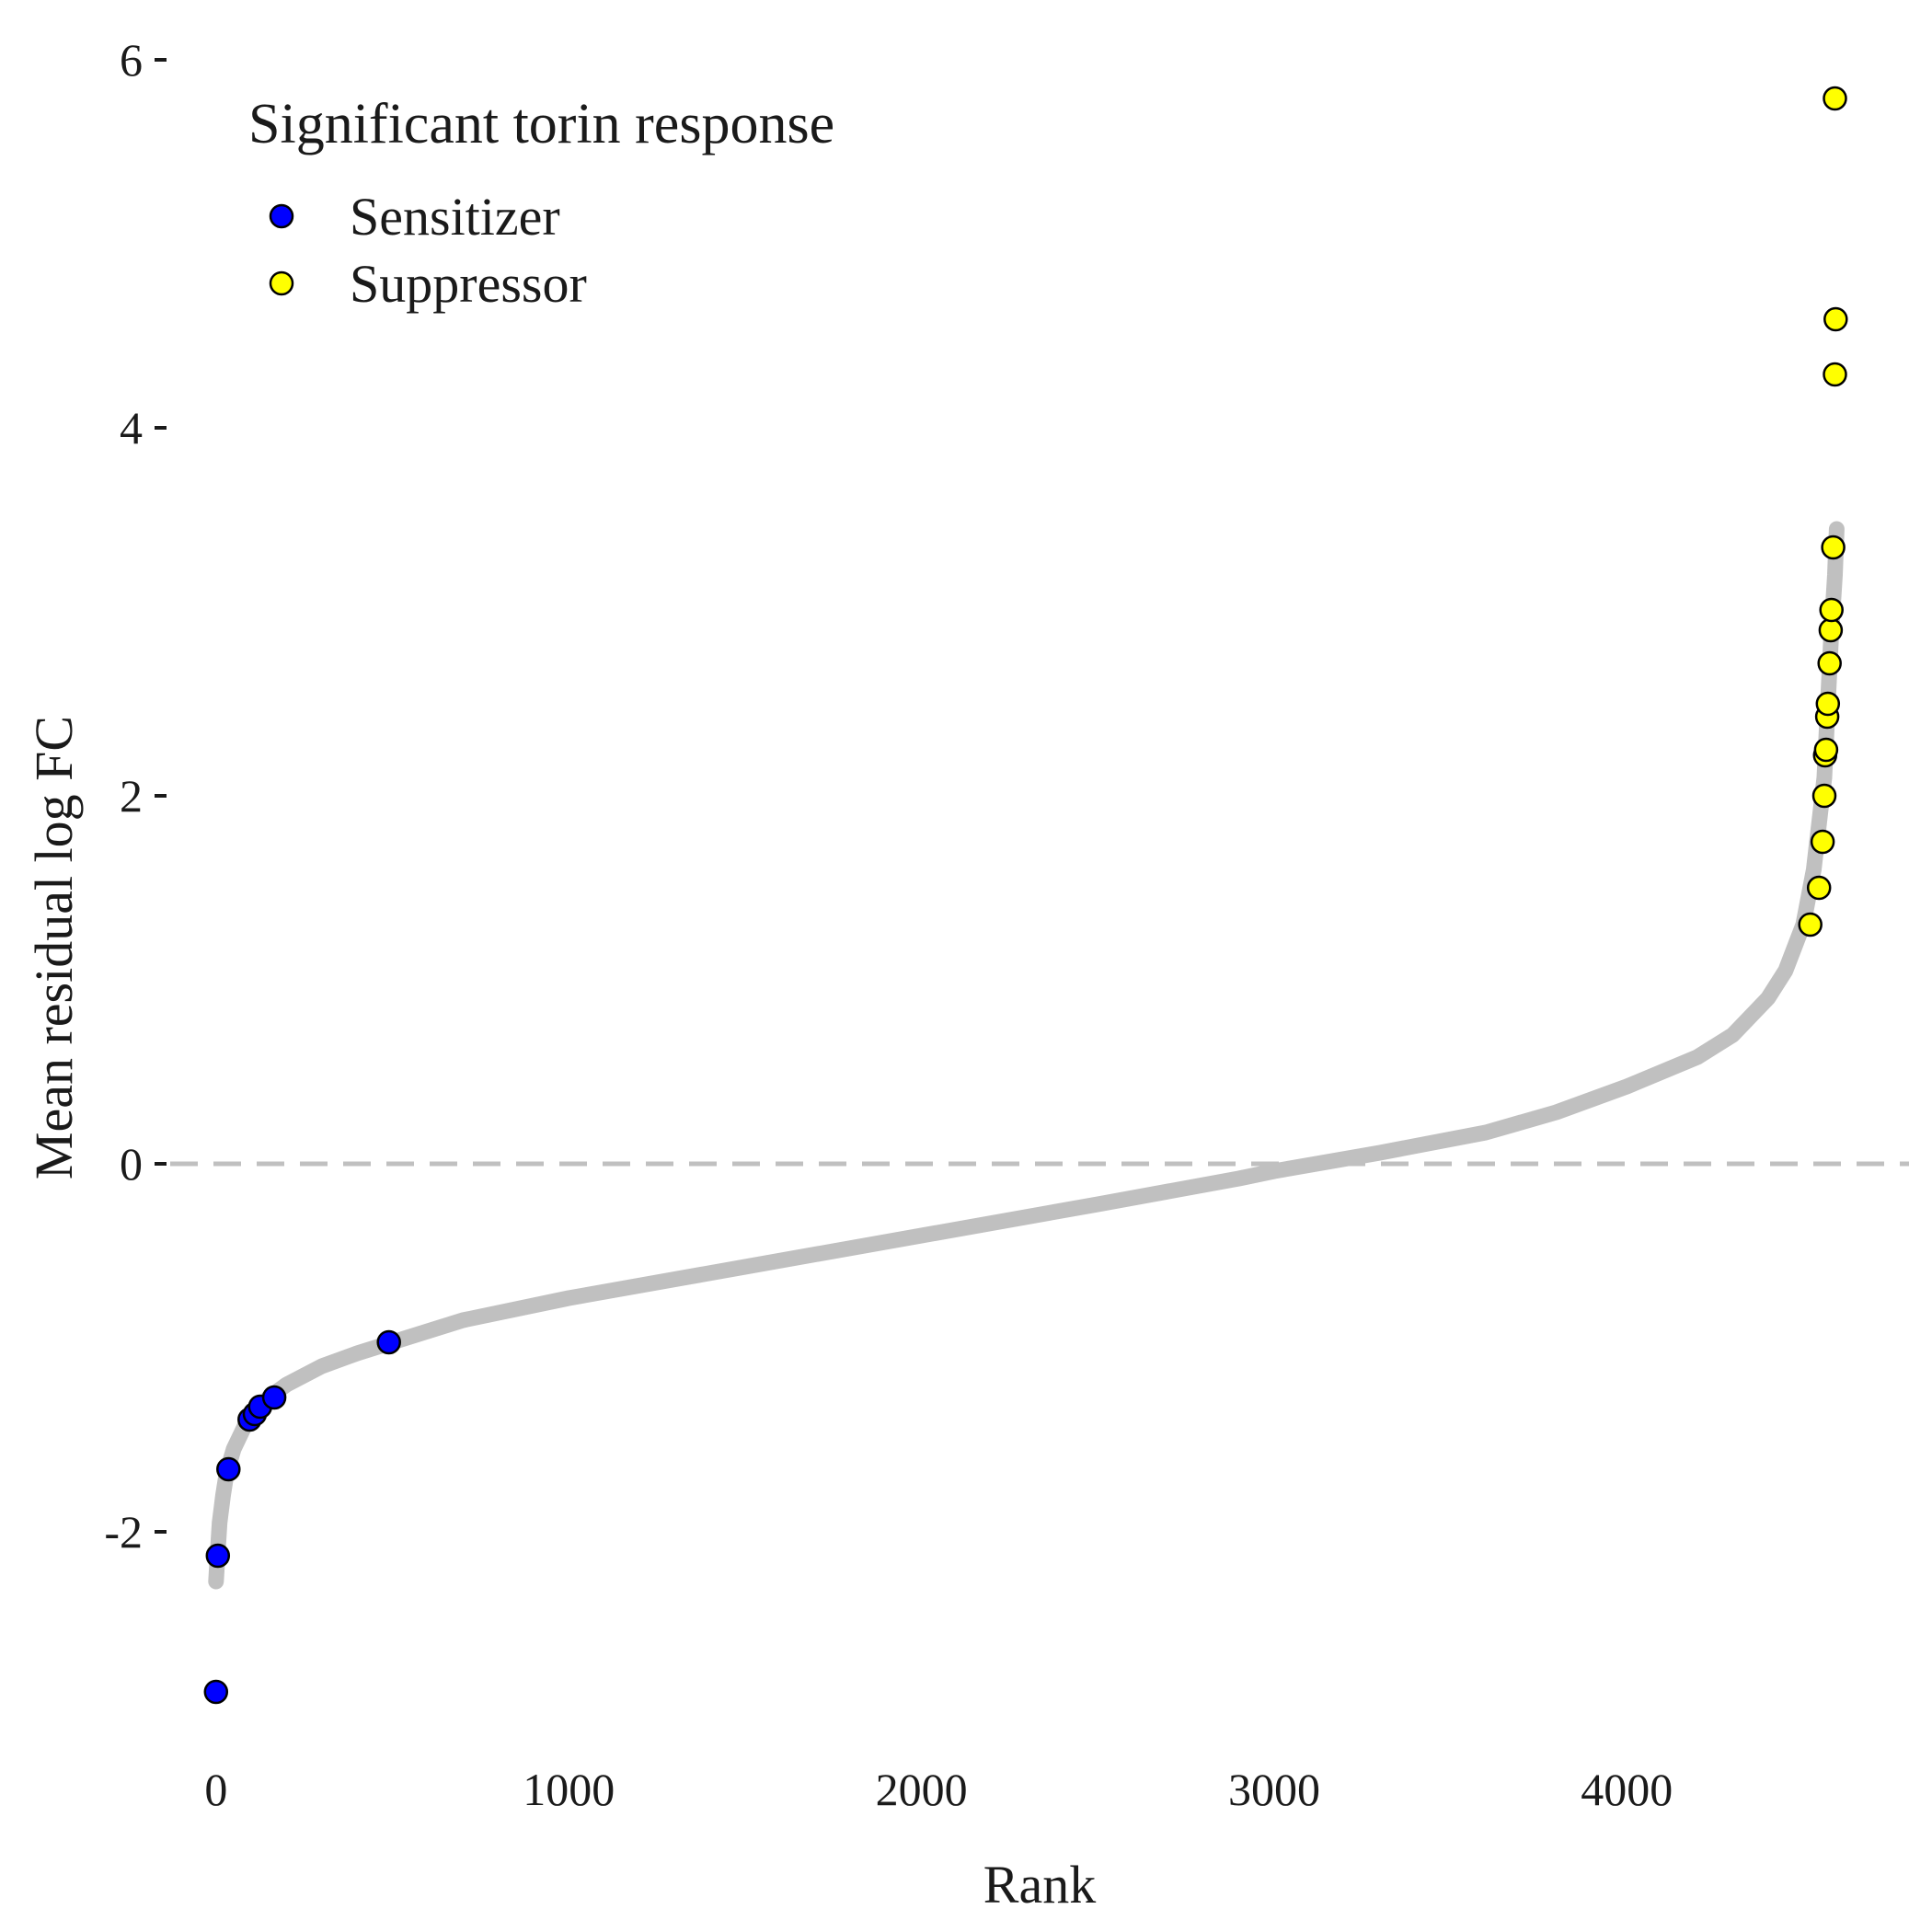 The height and width of the screenshot is (1932, 1932). Describe the element at coordinates (569, 1789) in the screenshot. I see `x-tick-label: 1000` at that location.